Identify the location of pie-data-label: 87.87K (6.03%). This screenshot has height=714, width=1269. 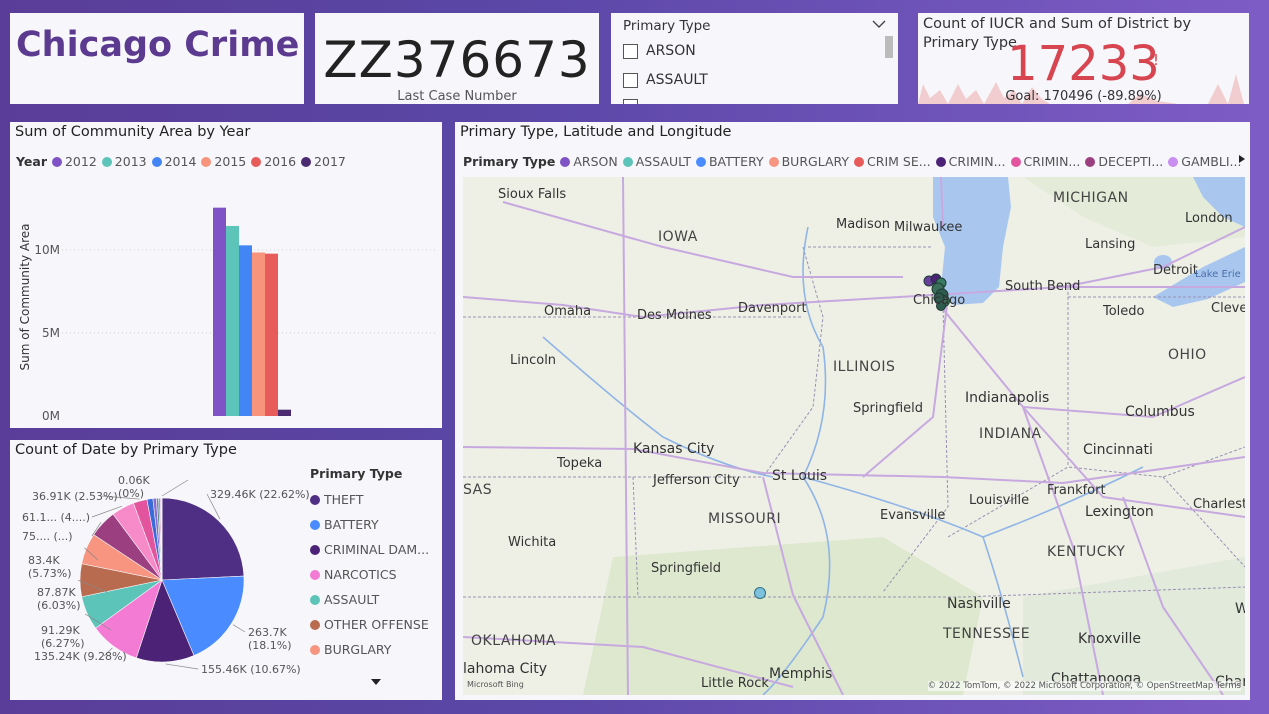
(59, 599).